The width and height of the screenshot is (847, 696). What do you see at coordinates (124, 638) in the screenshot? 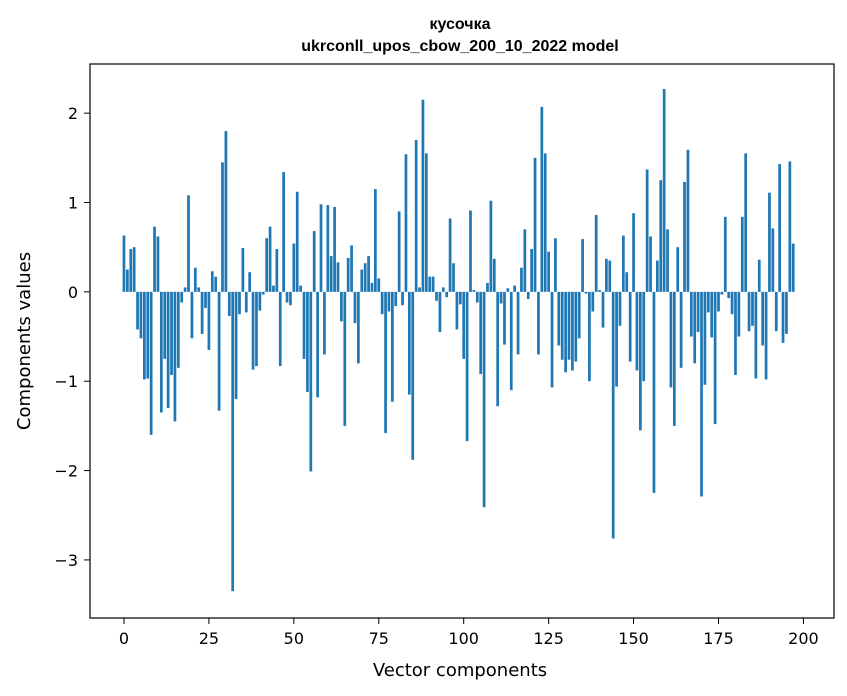
I see `x-tick-label: 0` at bounding box center [124, 638].